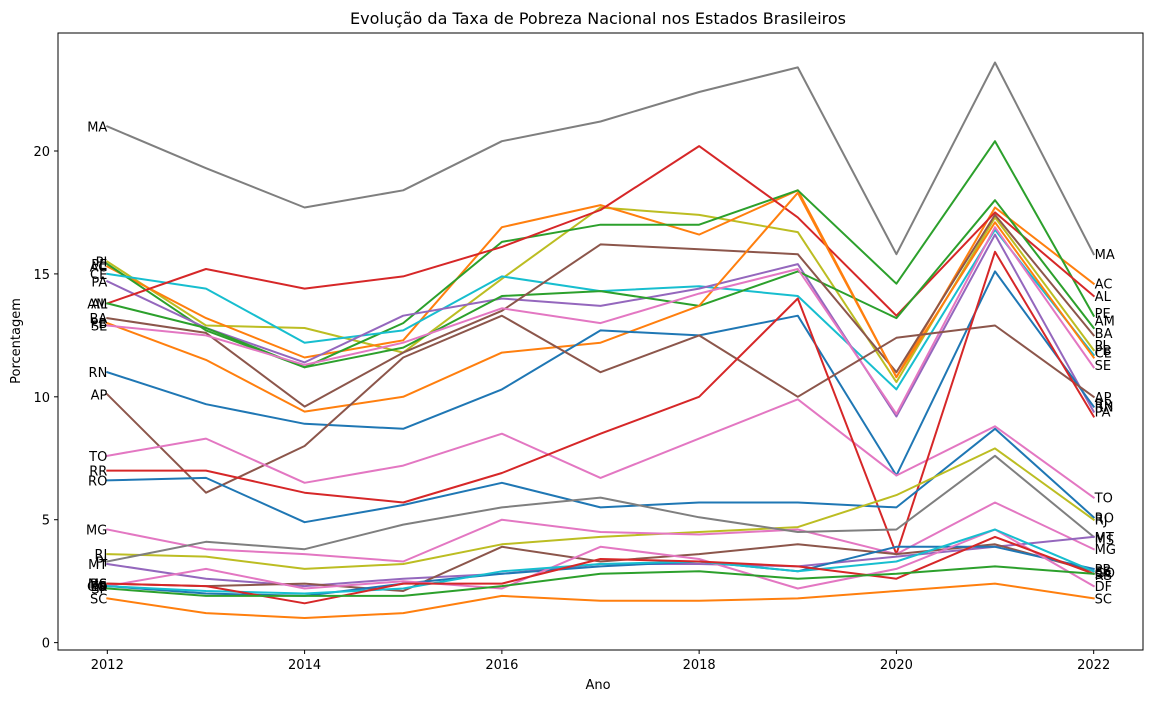  Describe the element at coordinates (1103, 297) in the screenshot. I see `end-label-2: AL` at that location.